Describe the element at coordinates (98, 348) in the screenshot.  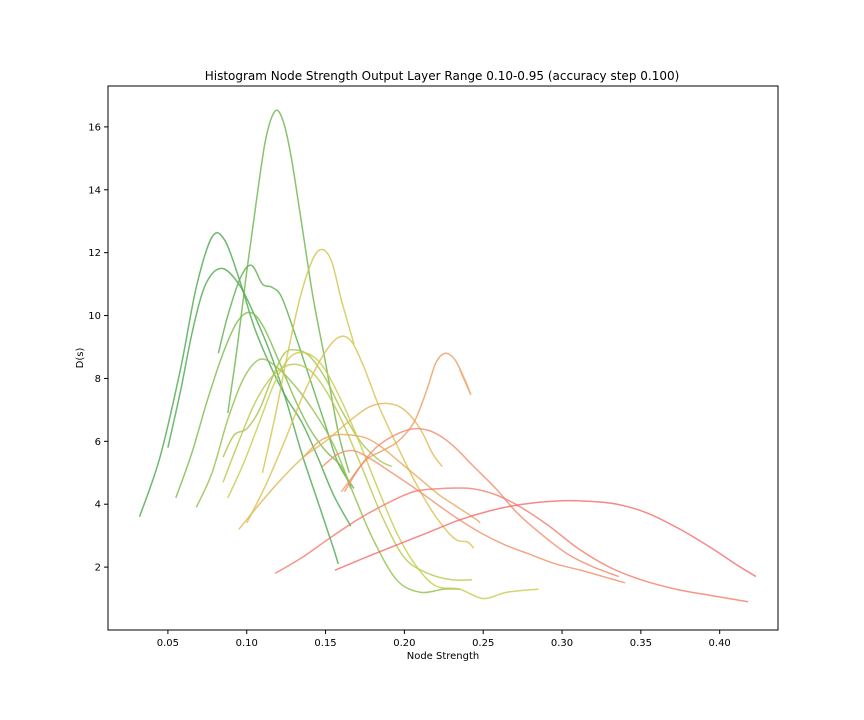
I see `y-axis: 2 4 6 8 10 12 14 16` at that location.